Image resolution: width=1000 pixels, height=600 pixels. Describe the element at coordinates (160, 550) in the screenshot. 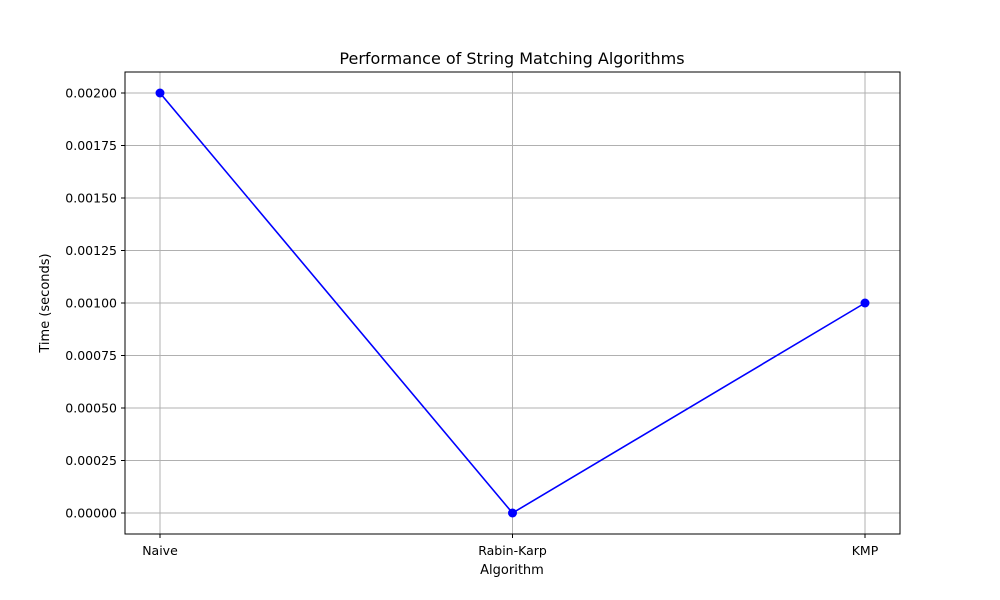

I see `x-tick-label: Naive` at that location.